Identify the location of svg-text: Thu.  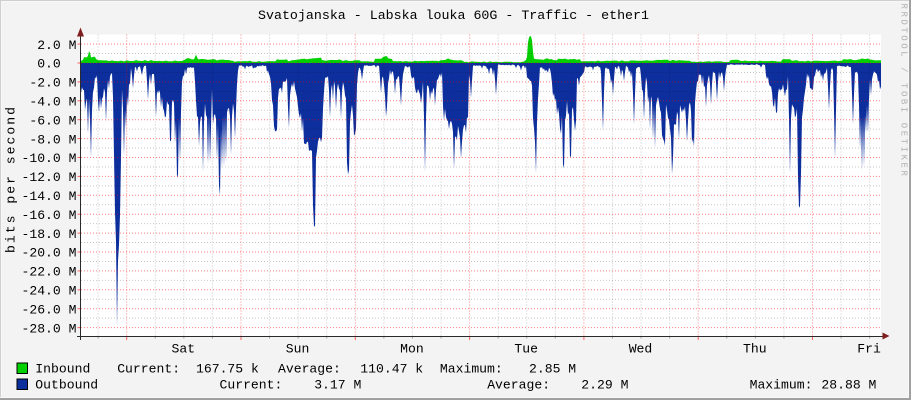
(755, 349).